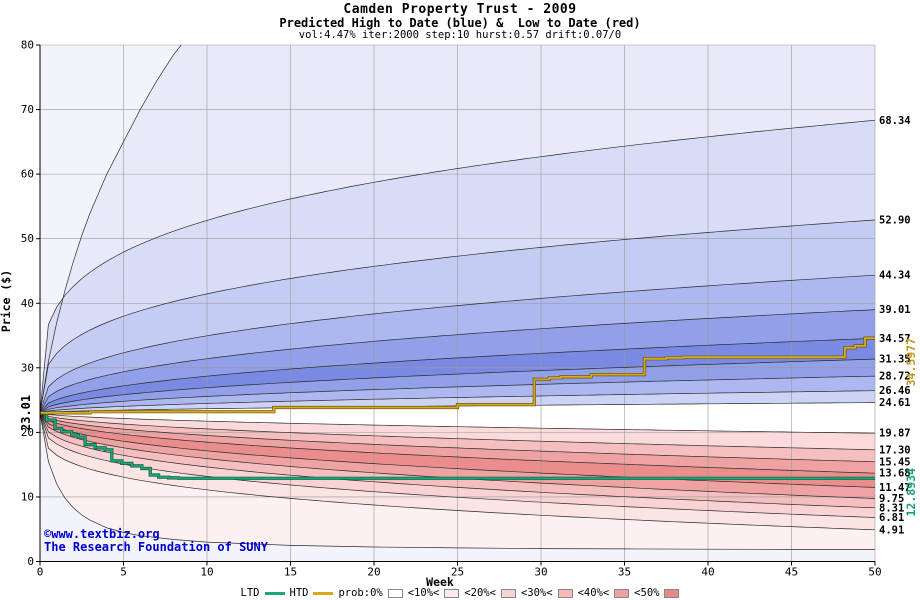  I want to click on band-end-value: 52.90, so click(895, 220).